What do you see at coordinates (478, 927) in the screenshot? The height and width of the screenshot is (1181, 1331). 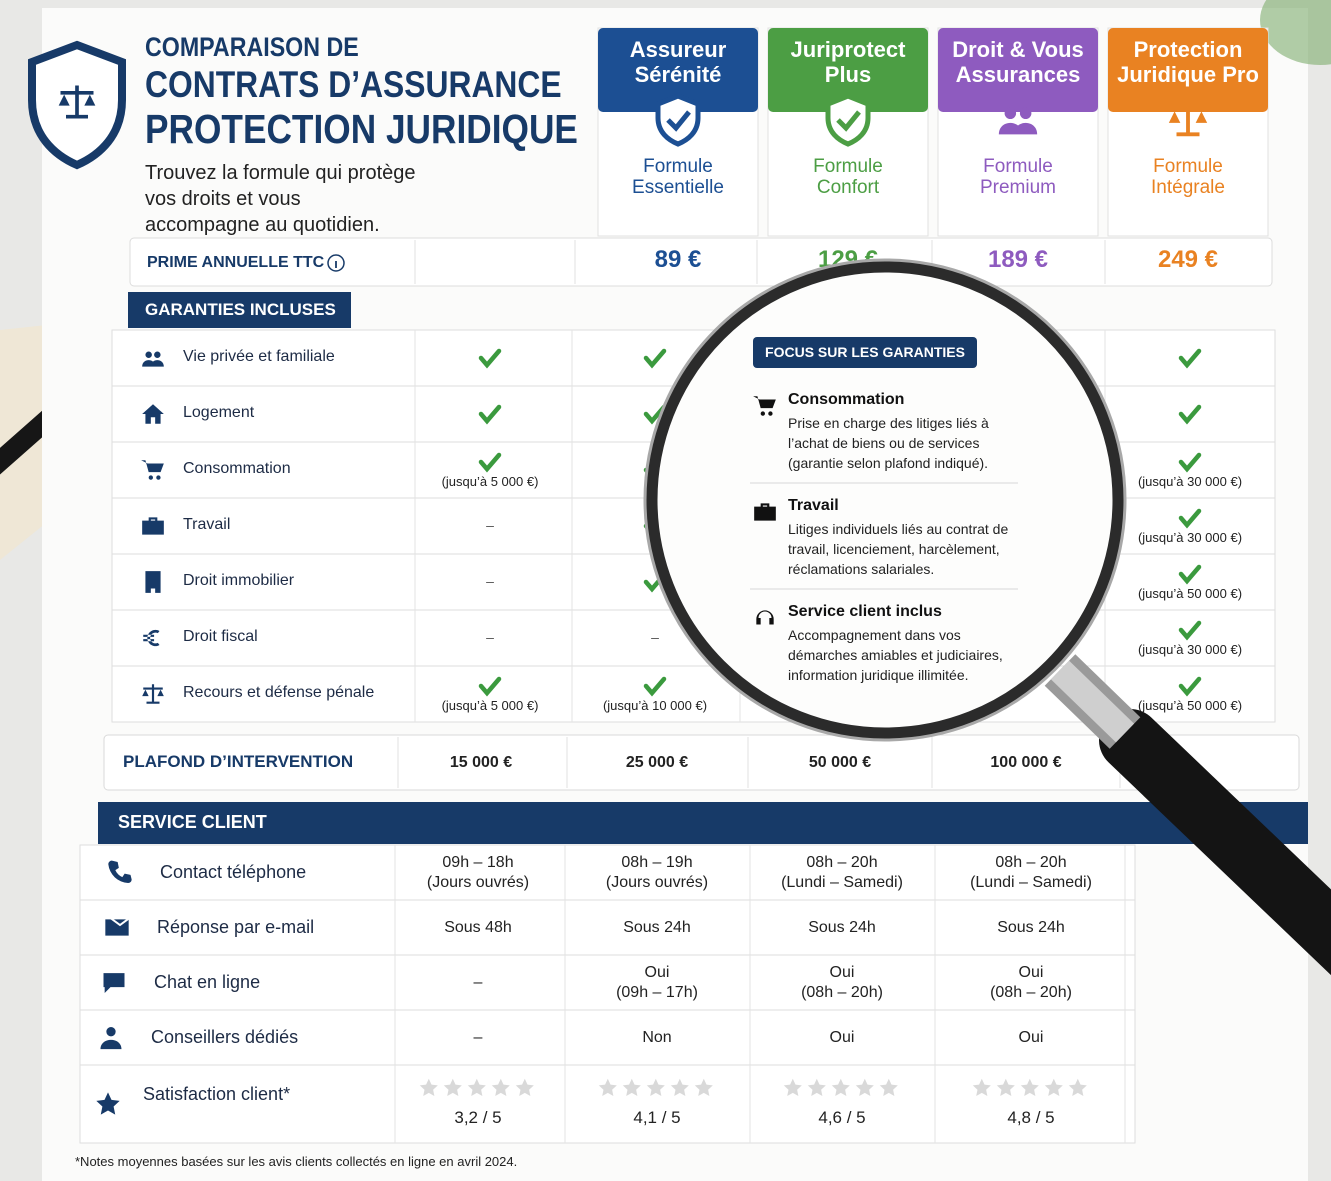 I see `cell-text: Sous 48h` at bounding box center [478, 927].